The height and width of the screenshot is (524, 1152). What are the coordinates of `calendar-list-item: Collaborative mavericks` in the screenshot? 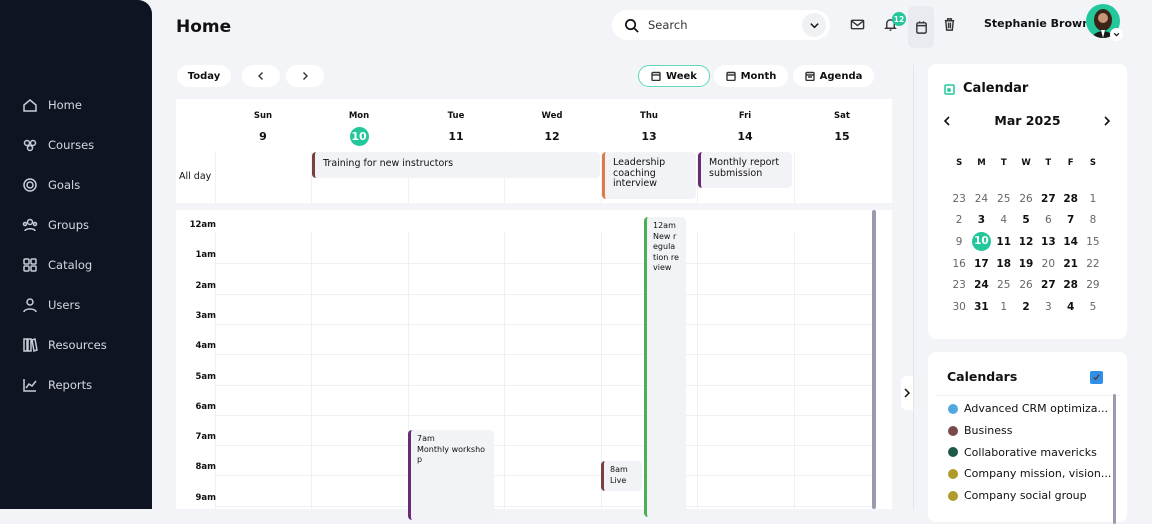 It's located at (1019, 452).